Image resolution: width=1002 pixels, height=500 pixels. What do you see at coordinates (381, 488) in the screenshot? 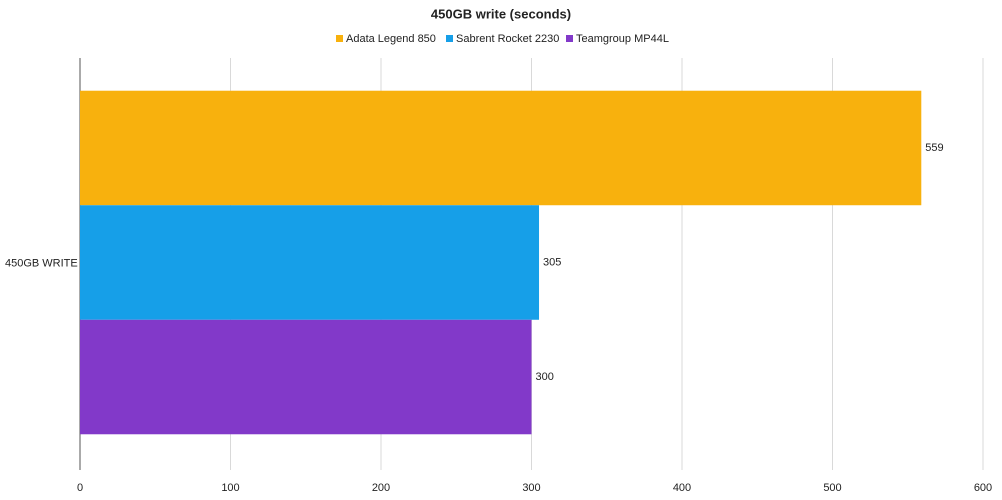
I see `x-tick-label: 200` at bounding box center [381, 488].